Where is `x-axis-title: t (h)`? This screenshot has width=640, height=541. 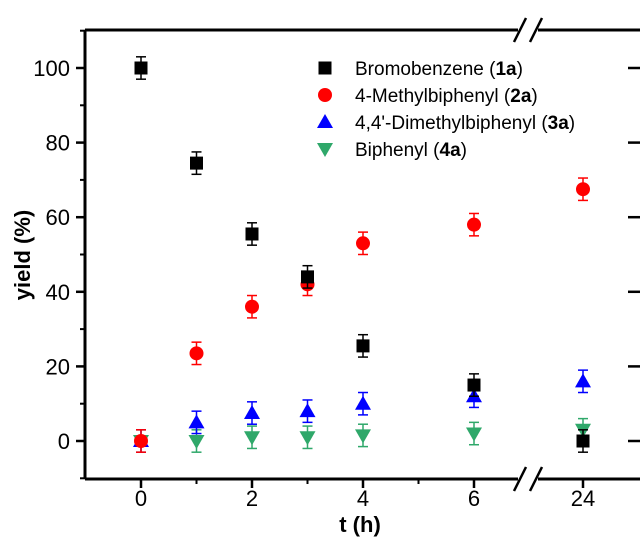
x-axis-title: t (h) is located at coordinates (360, 524).